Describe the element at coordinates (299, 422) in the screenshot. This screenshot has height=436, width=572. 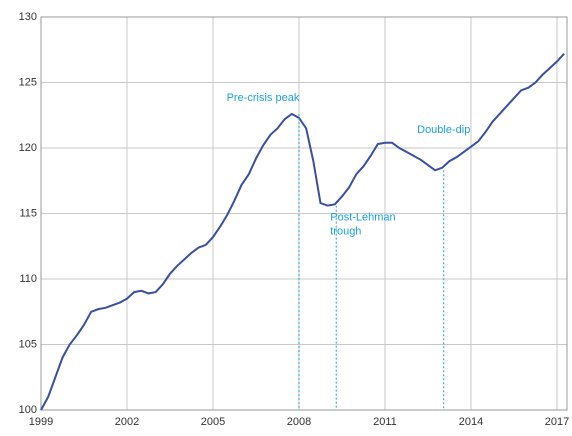
I see `x-tick-label: 2008` at that location.